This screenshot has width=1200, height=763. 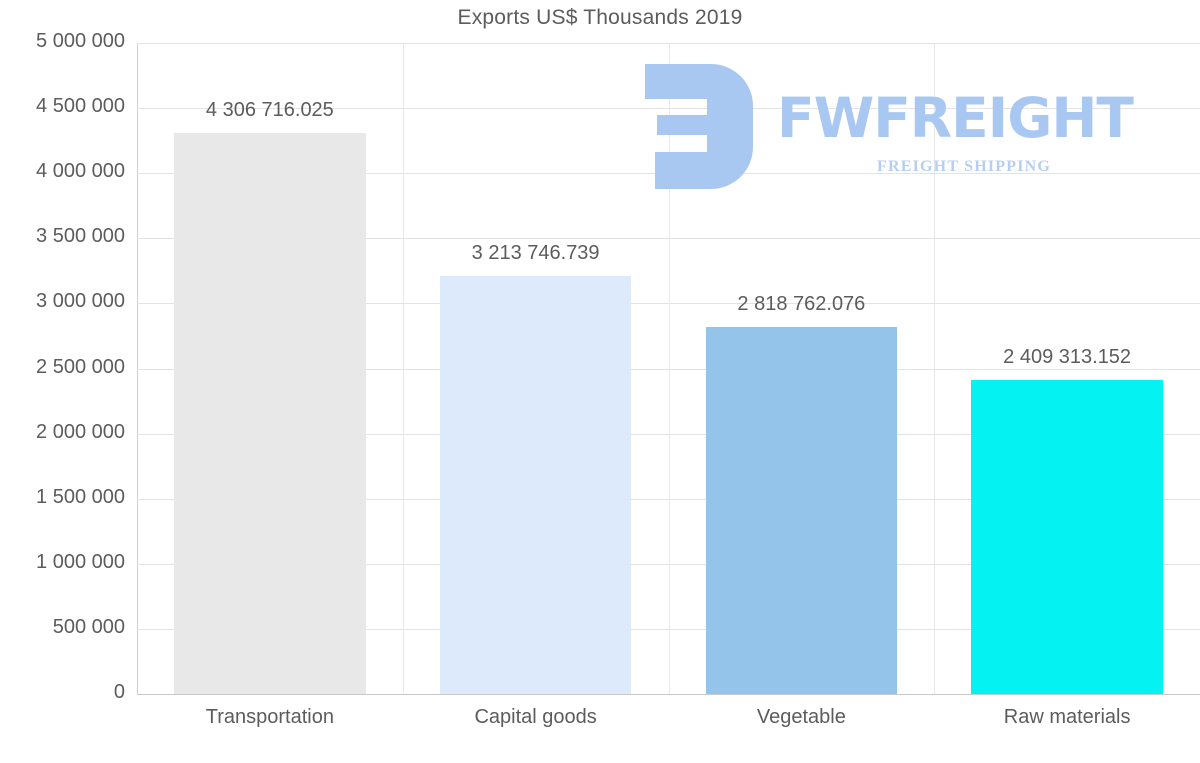 I want to click on y-axis-tick-label: 5 000 000, so click(x=80, y=41).